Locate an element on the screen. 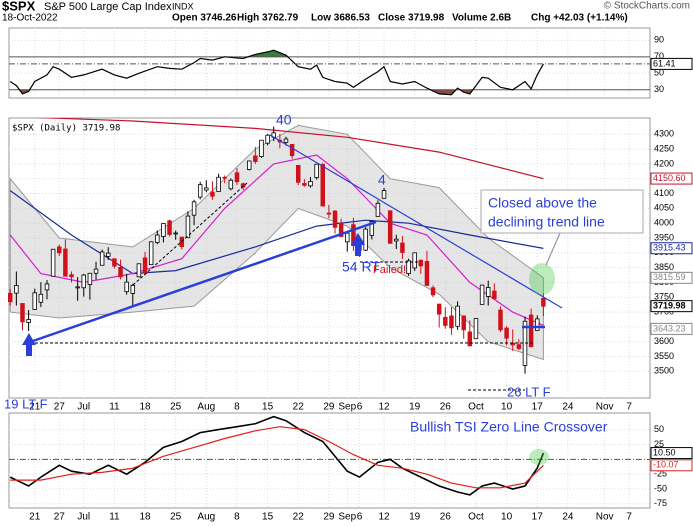 The width and height of the screenshot is (693, 526). y-tick-label: 3550 is located at coordinates (664, 356).